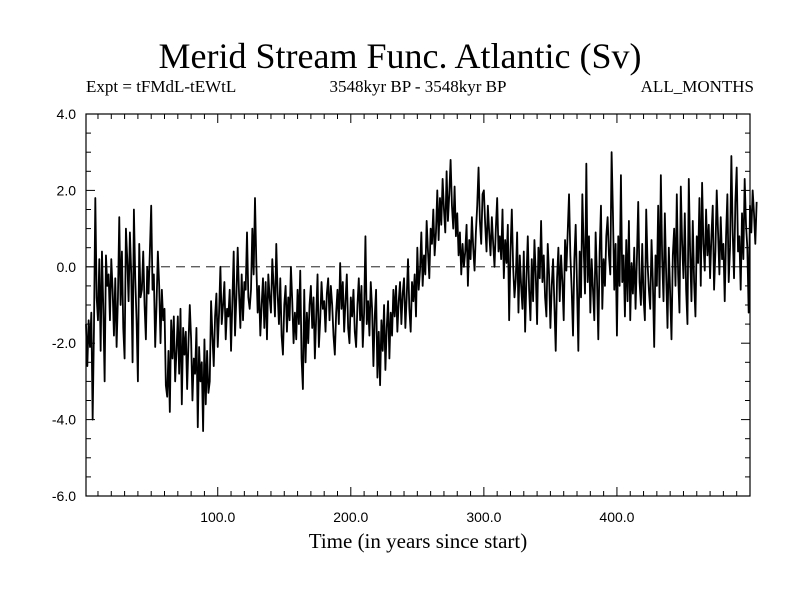 The image size is (800, 600). Describe the element at coordinates (64, 343) in the screenshot. I see `y-tick-label: -2.0` at that location.